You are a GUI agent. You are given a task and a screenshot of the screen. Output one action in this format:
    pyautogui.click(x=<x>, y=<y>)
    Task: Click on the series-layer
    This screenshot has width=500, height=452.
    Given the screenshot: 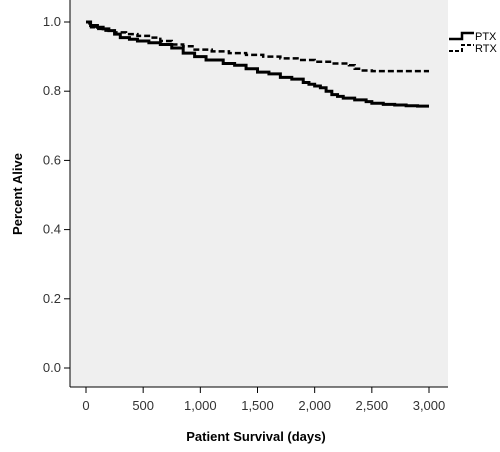 What is the action you would take?
    pyautogui.click(x=257, y=64)
    